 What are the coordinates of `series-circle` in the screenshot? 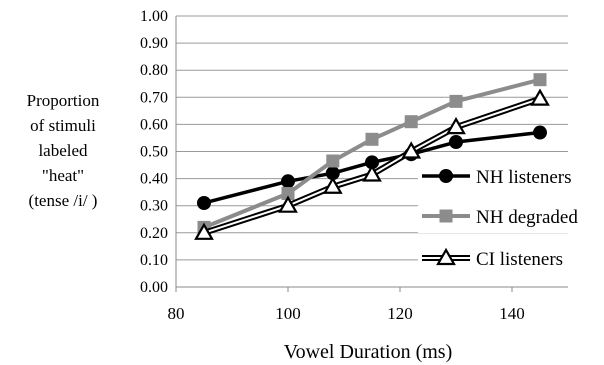 It's located at (372, 167).